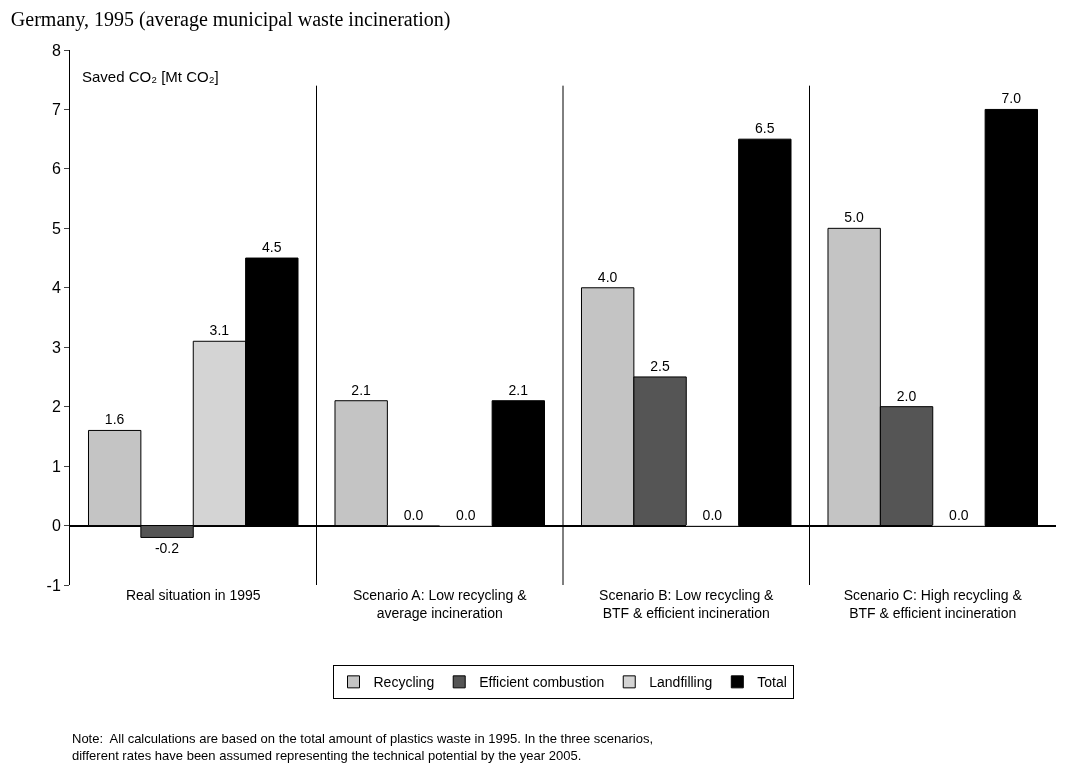 The height and width of the screenshot is (775, 1086). What do you see at coordinates (607, 276) in the screenshot?
I see `data-label: 4.0` at bounding box center [607, 276].